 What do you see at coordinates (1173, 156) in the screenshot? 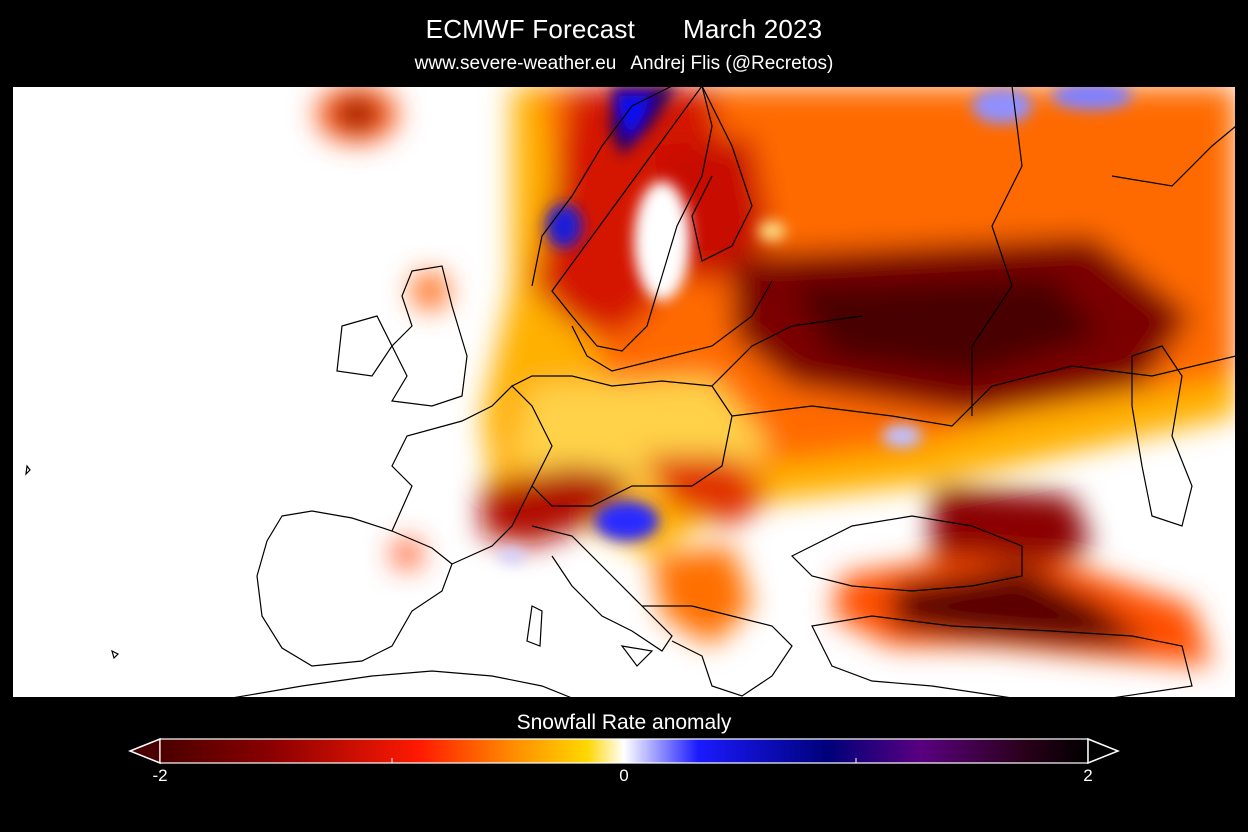
I see `urals-border` at bounding box center [1173, 156].